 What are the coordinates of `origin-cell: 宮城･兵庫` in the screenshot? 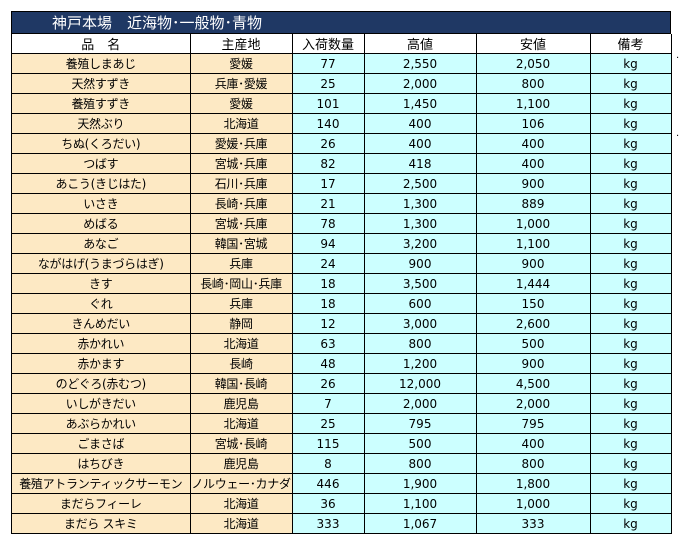 It's located at (241, 163).